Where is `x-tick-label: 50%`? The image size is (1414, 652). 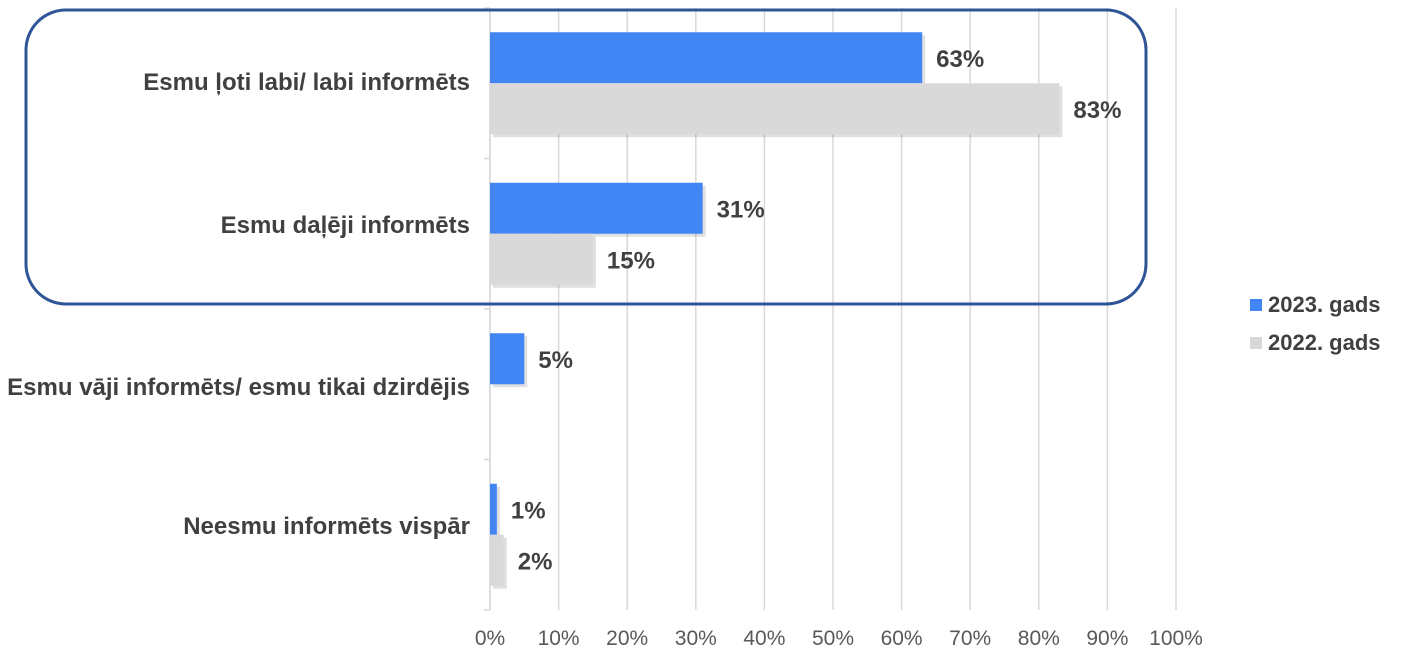
x-tick-label: 50% is located at coordinates (833, 638).